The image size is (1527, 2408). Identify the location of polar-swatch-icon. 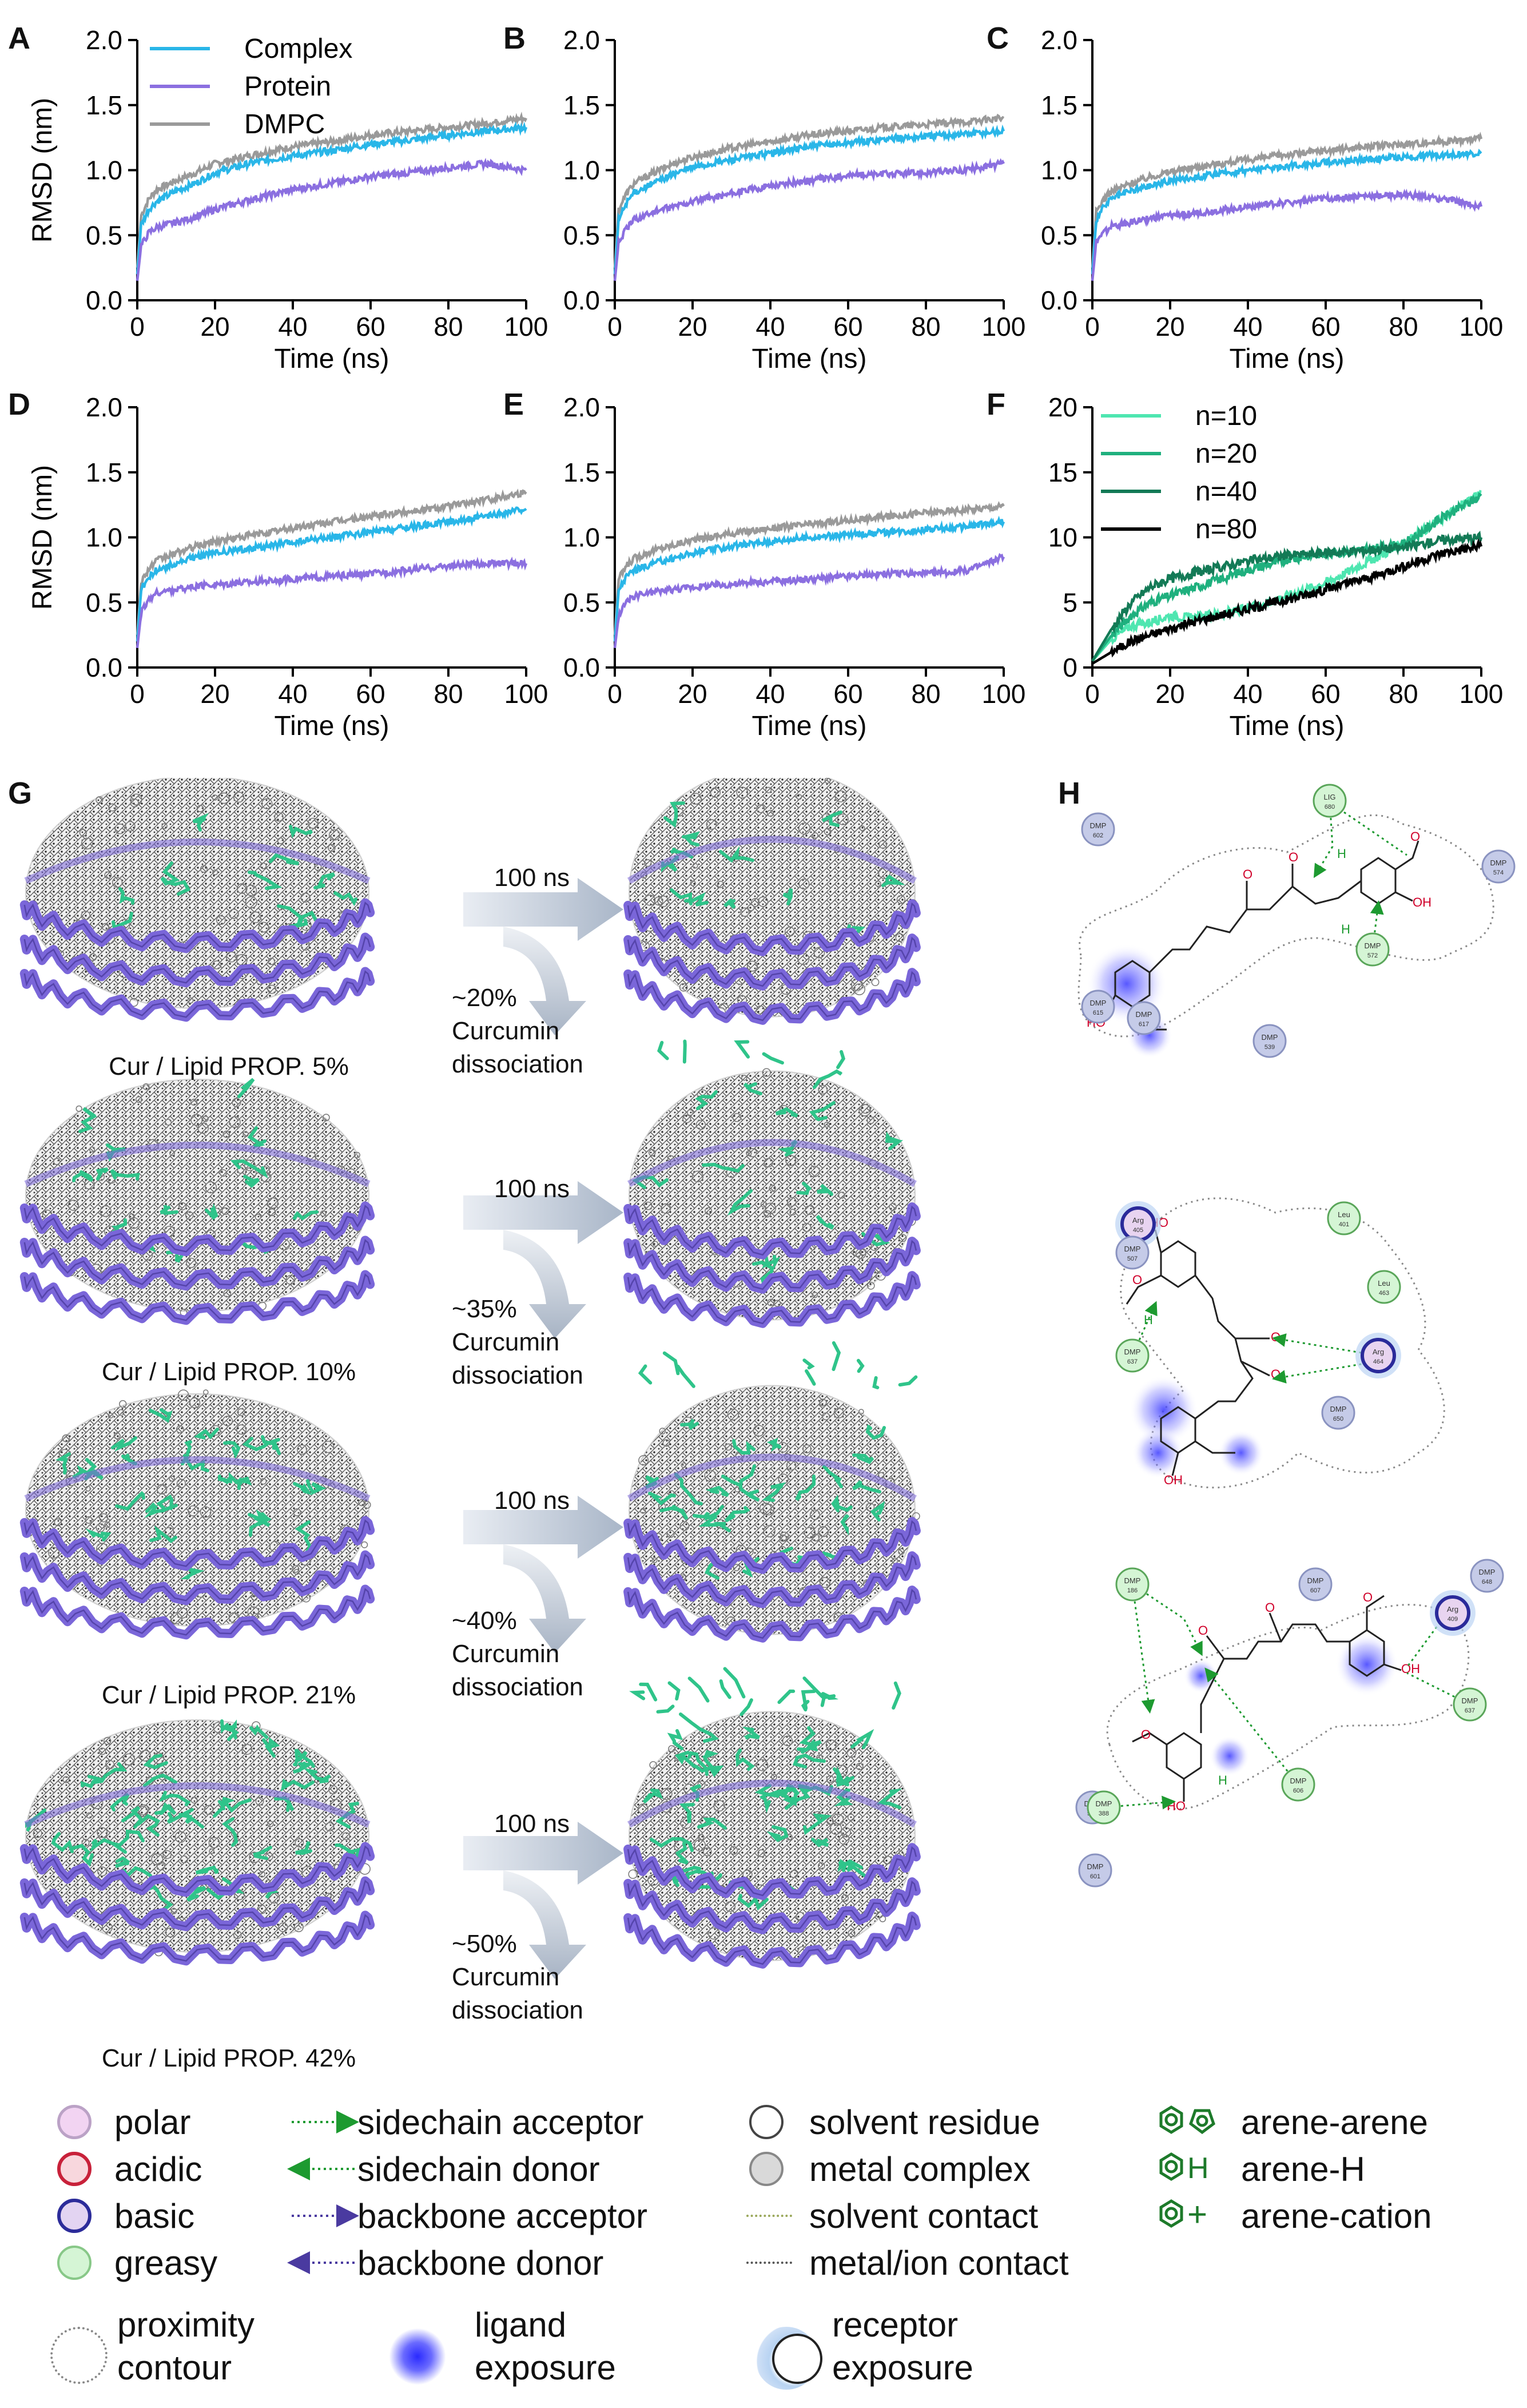
(74, 2122).